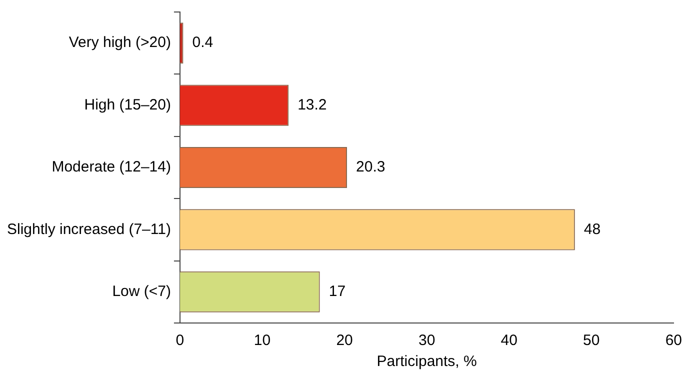 The height and width of the screenshot is (375, 685). Describe the element at coordinates (180, 341) in the screenshot. I see `x-tick-label: 0` at that location.